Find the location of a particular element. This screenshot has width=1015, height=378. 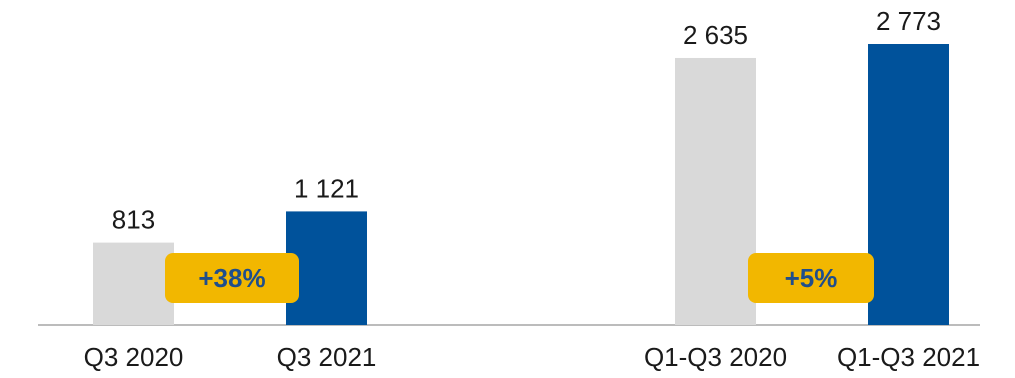

data-label-2: 1 121 is located at coordinates (326, 188).